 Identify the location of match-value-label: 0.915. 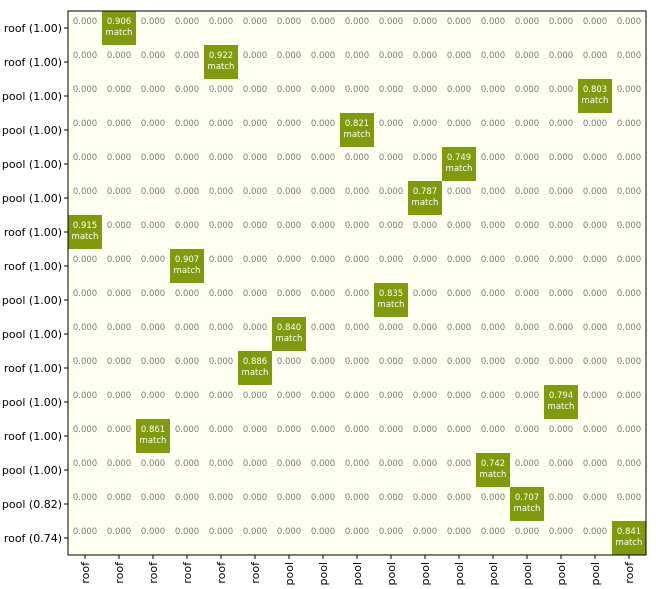
(85, 226).